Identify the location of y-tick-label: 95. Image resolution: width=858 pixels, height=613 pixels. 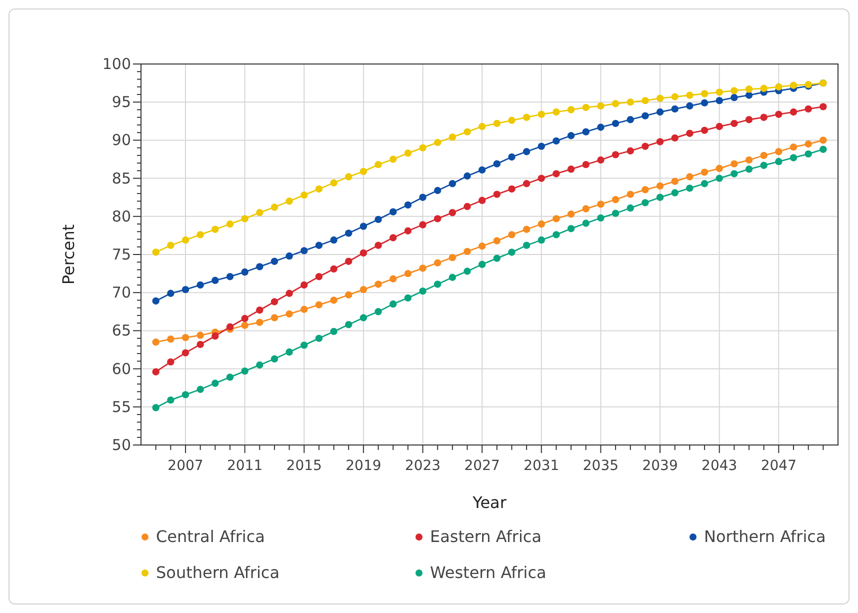
(121, 102).